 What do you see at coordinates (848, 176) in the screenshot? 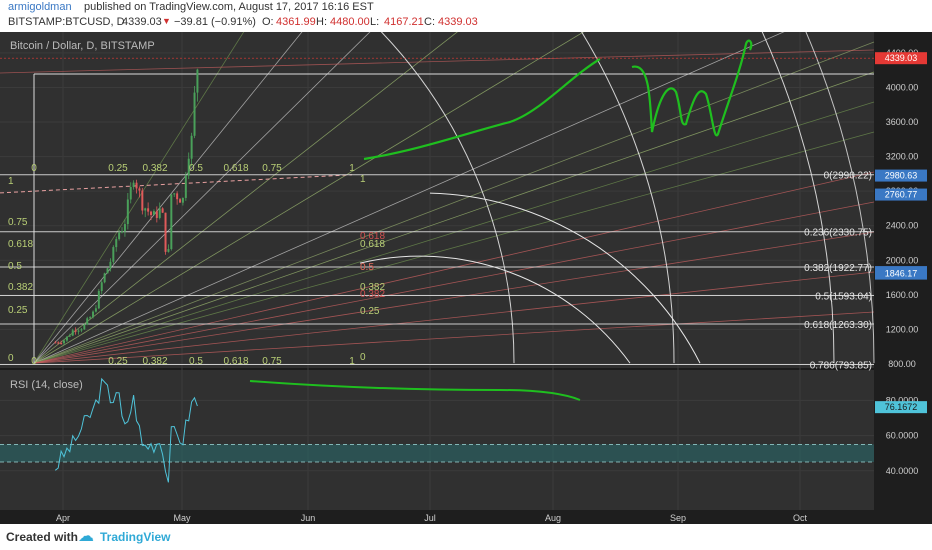
I see `fib-level-label: 0(2990.22)` at bounding box center [848, 176].